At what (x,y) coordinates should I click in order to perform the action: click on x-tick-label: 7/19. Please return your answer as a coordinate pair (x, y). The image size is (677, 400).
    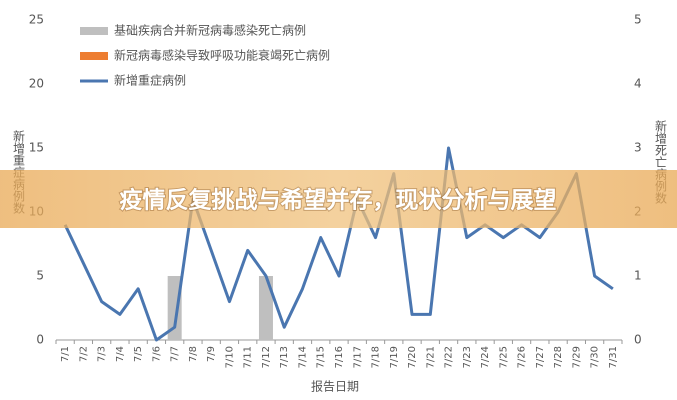
    Looking at the image, I should click on (394, 357).